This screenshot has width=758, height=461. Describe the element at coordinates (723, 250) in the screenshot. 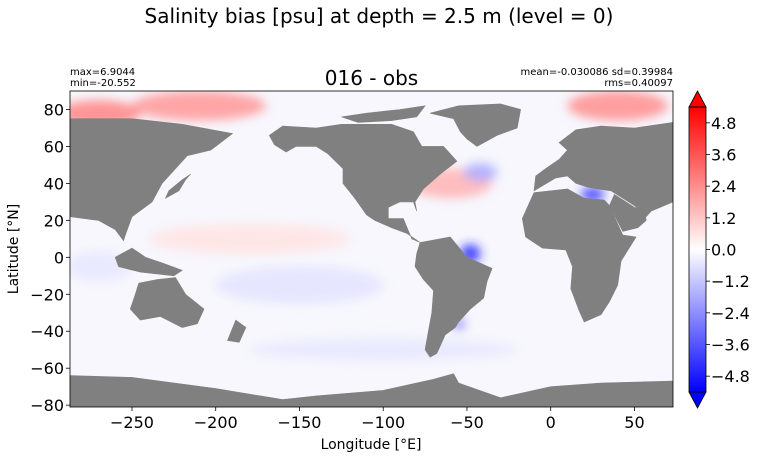

I see `colorbar-tick-label: 0.0` at that location.